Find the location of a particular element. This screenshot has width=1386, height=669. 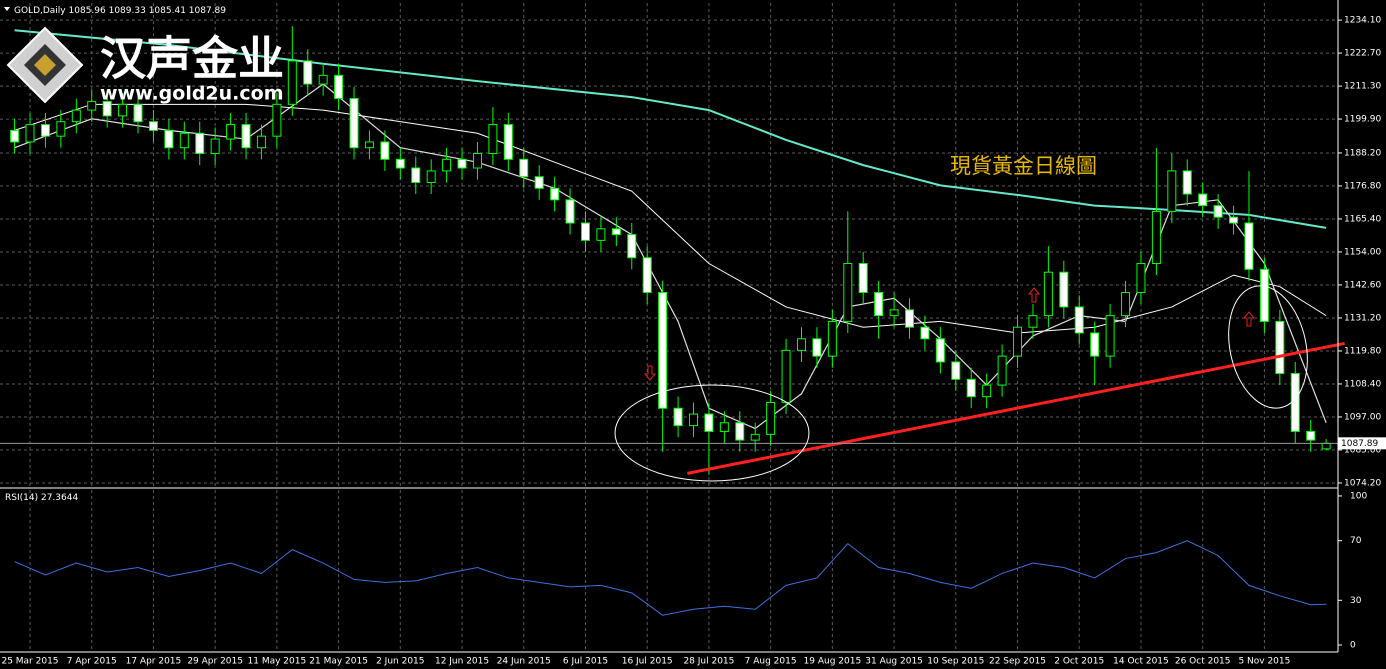

x-tick-label: 2 Jun 2015 is located at coordinates (400, 662).